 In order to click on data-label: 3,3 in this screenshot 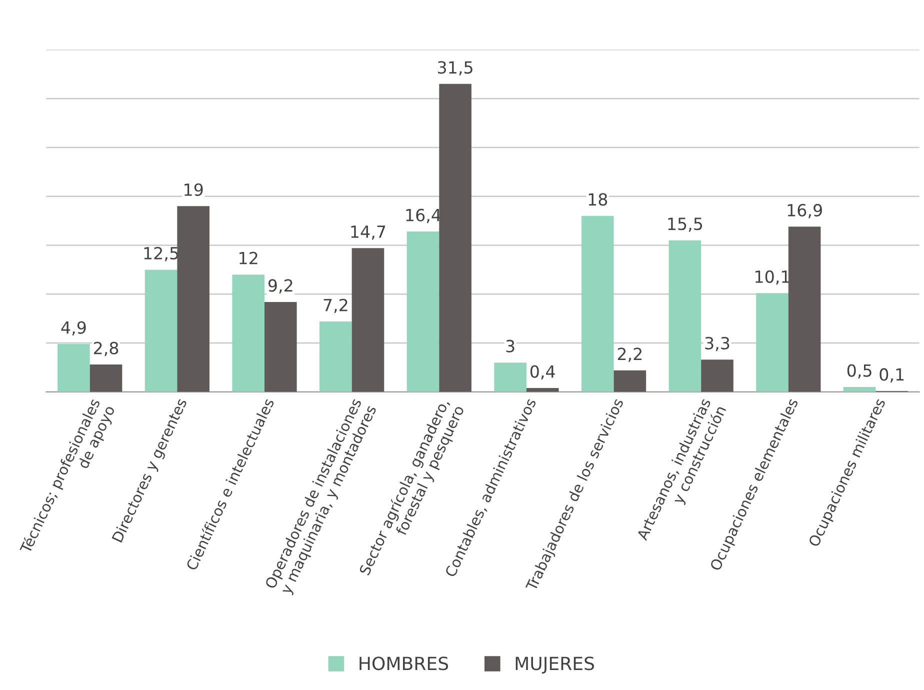, I will do `click(717, 344)`.